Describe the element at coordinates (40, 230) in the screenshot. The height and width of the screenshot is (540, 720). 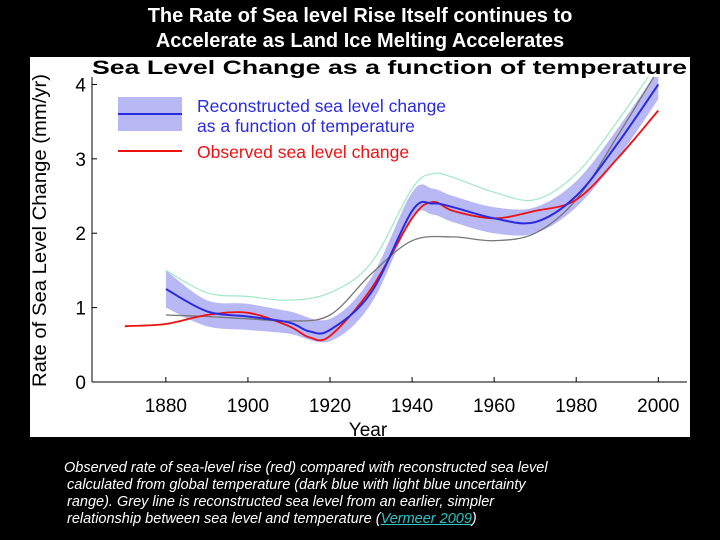
I see `chart-y-axis-label: Rate of Sea Level Change (mm/yr)` at that location.